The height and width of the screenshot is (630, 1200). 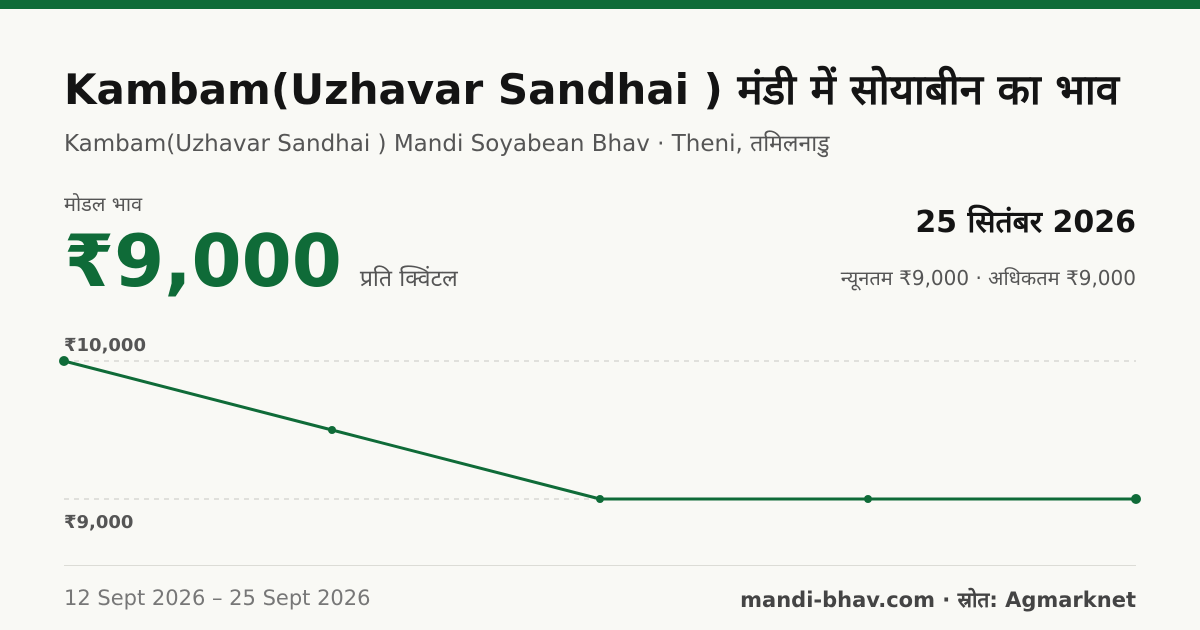 What do you see at coordinates (103, 204) in the screenshot?
I see `modal-price-label: मोडल भाव` at bounding box center [103, 204].